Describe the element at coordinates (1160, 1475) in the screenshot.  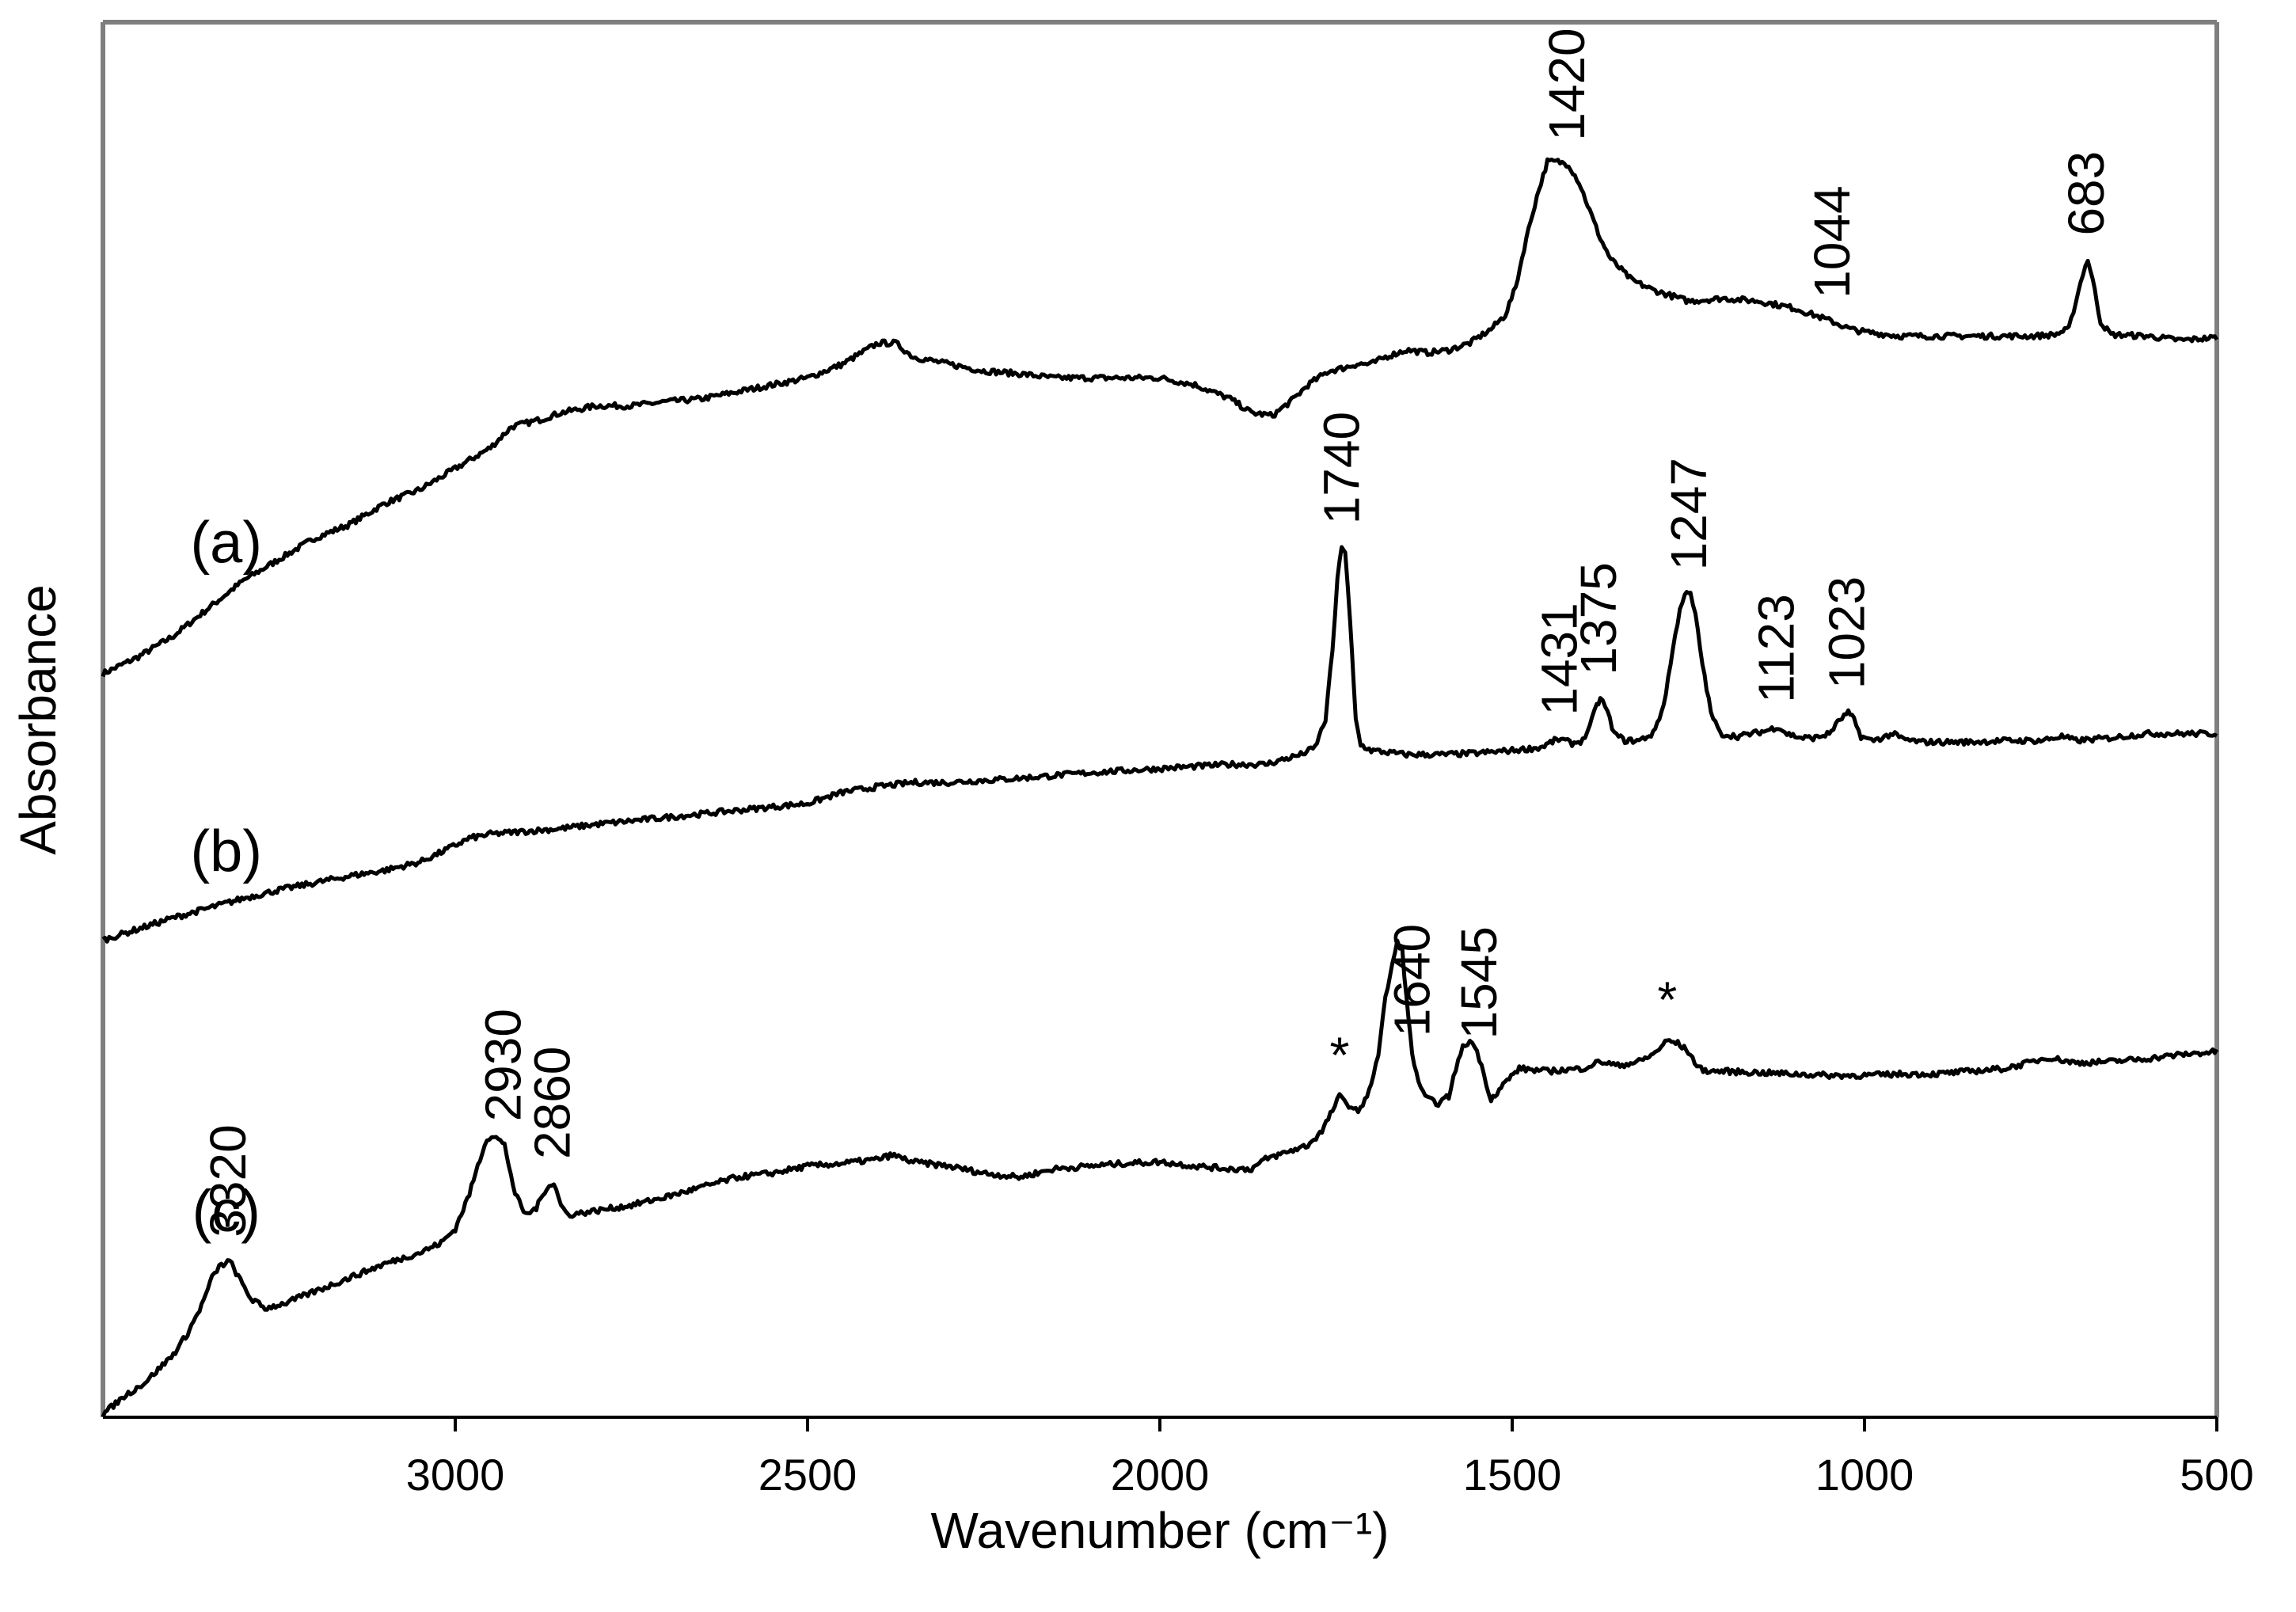
I see `x-tick-label: 2000` at that location.